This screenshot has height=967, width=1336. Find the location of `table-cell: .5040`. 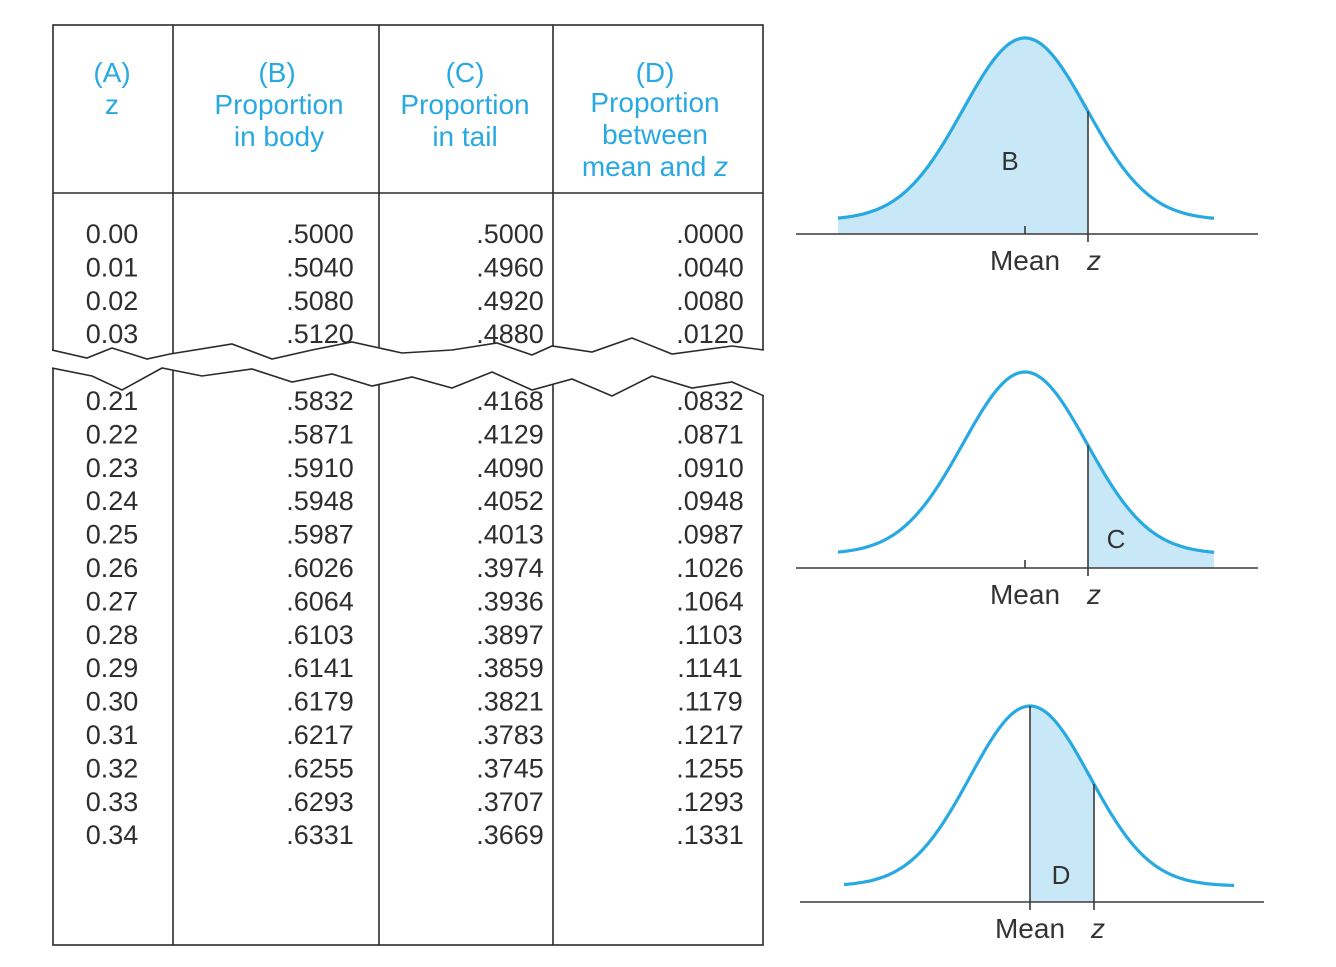

table-cell: .5040 is located at coordinates (320, 267).